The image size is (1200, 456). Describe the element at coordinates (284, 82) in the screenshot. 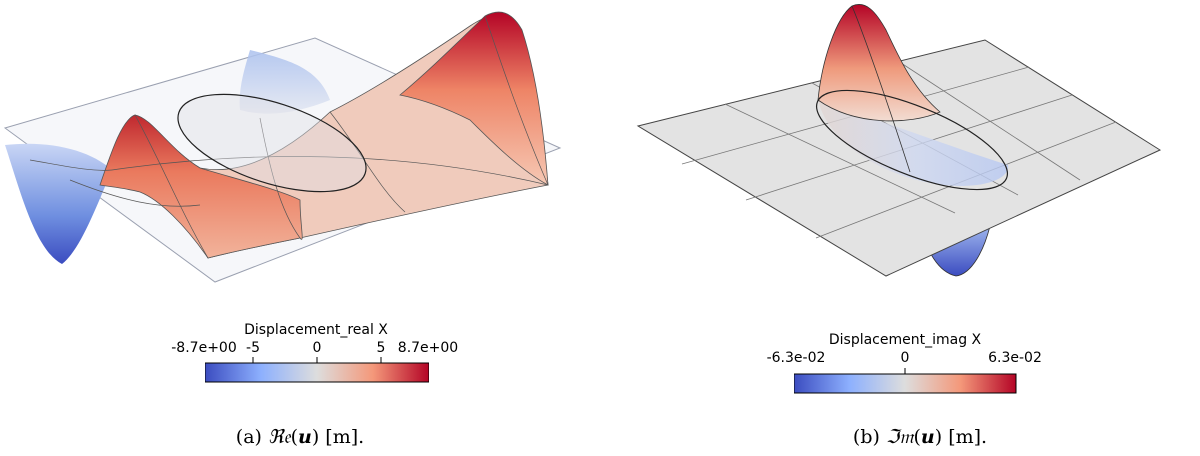

I see `back-valley` at that location.